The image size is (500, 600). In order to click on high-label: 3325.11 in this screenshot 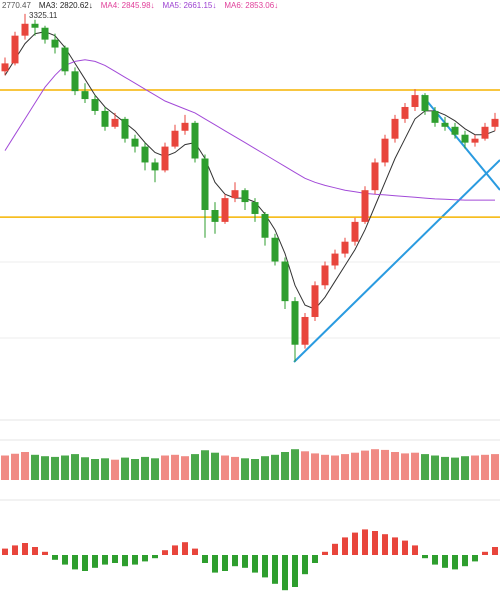, I will do `click(43, 15)`.